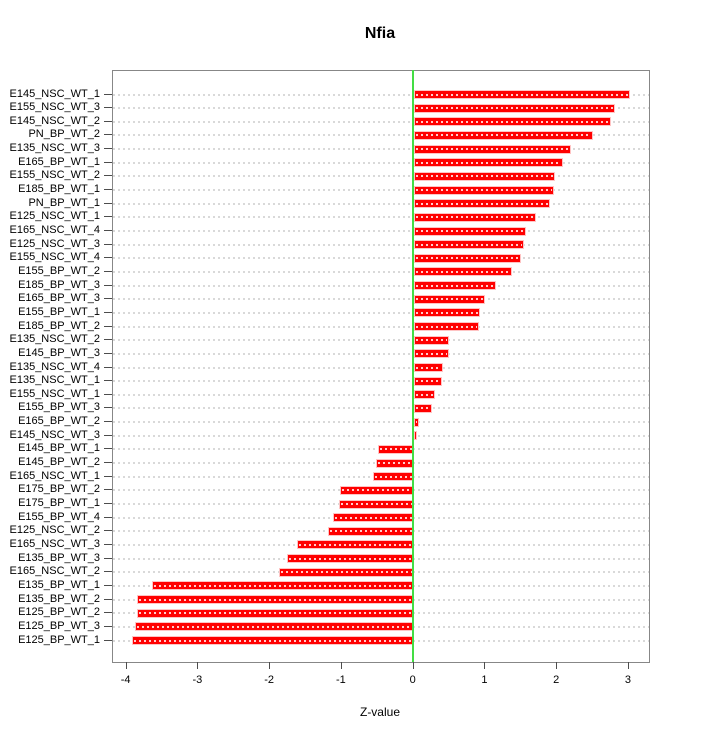 Image resolution: width=720 pixels, height=735 pixels. What do you see at coordinates (59, 598) in the screenshot?
I see `y-tick-label: E135_BP_WT_2` at bounding box center [59, 598].